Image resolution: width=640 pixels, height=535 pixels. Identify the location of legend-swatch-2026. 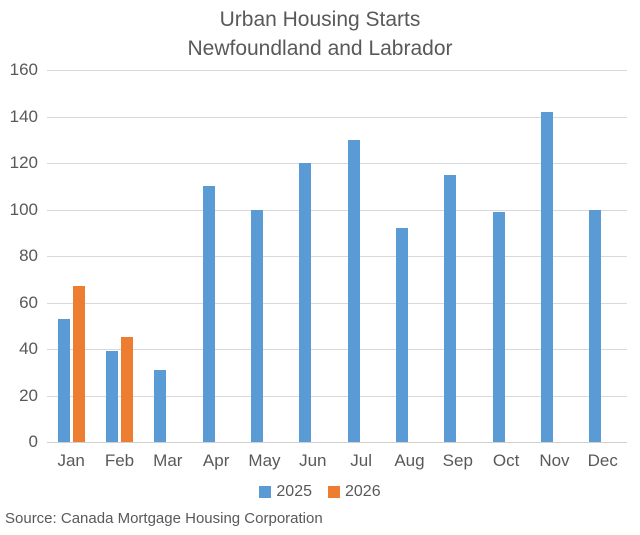
(334, 492).